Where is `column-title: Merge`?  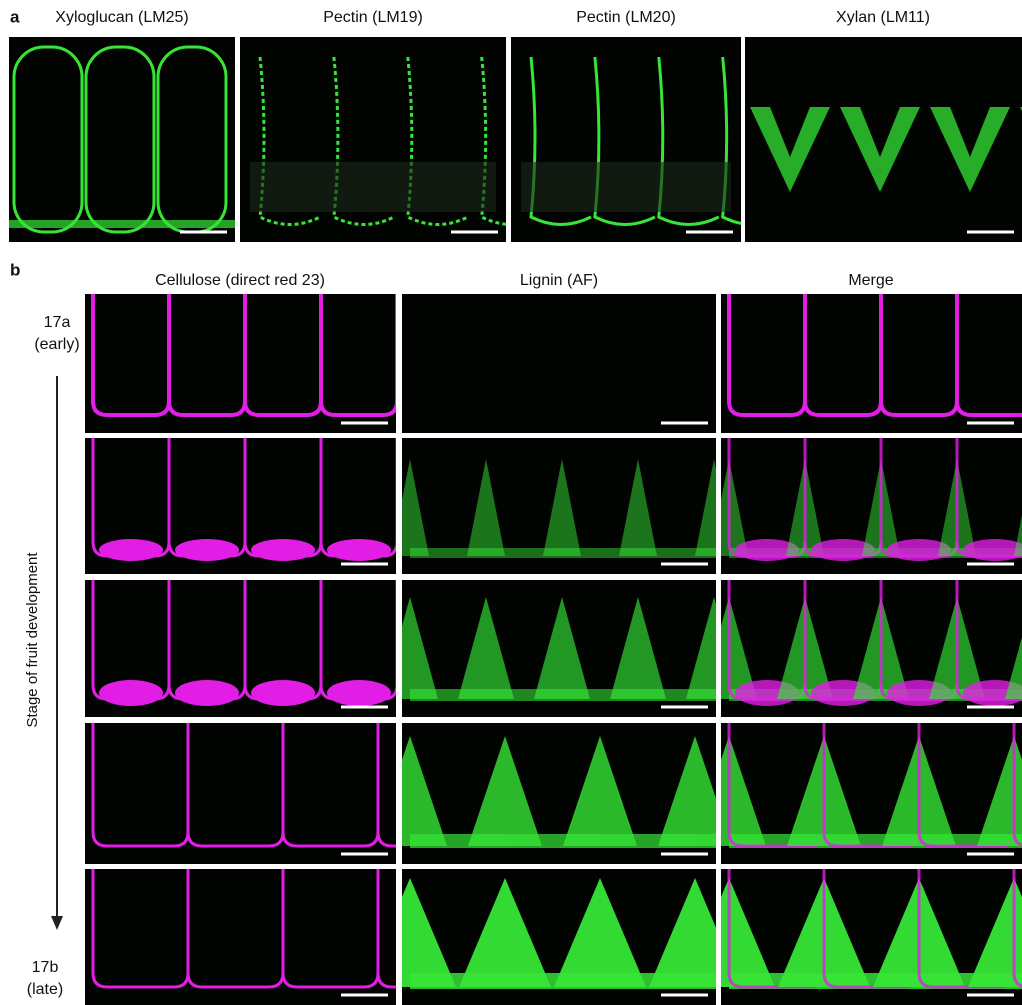
column-title: Merge is located at coordinates (870, 280).